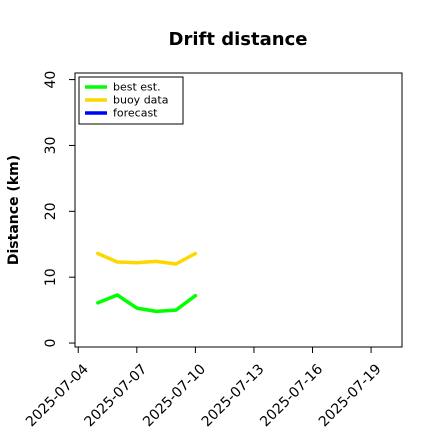 The height and width of the screenshot is (445, 440). Describe the element at coordinates (147, 303) in the screenshot. I see `series-line-best-est-` at that location.